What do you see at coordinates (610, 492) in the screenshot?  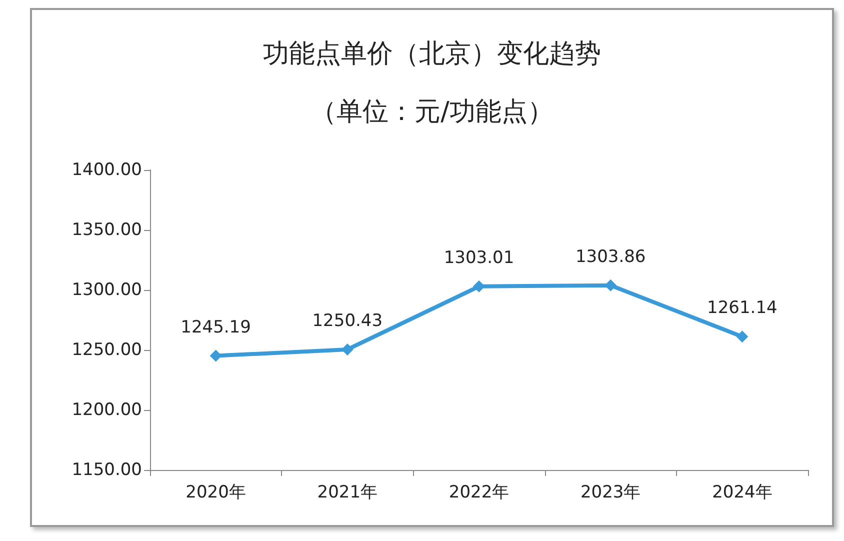 I see `x-tick-label: 2023年` at bounding box center [610, 492].